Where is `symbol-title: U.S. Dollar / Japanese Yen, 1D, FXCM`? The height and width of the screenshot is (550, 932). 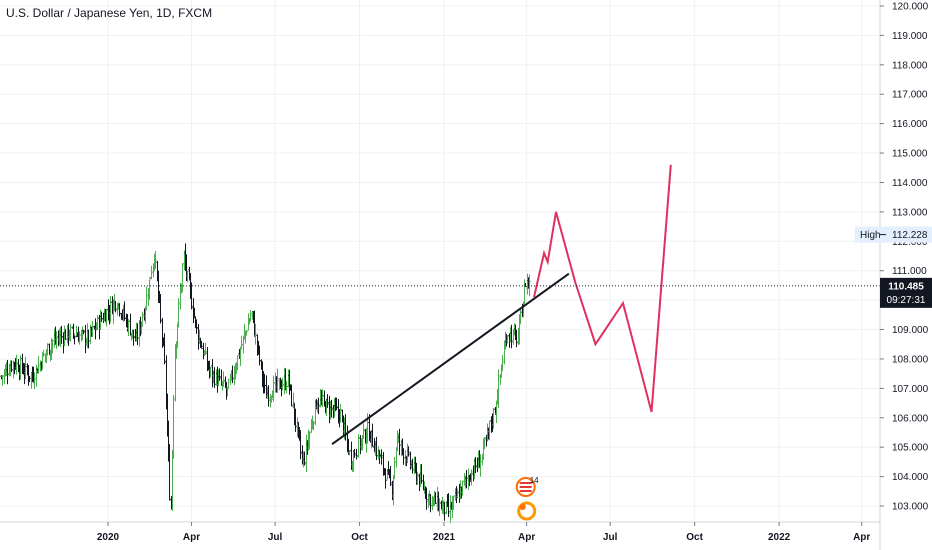
symbol-title: U.S. Dollar / Japanese Yen, 1D, FXCM is located at coordinates (109, 13).